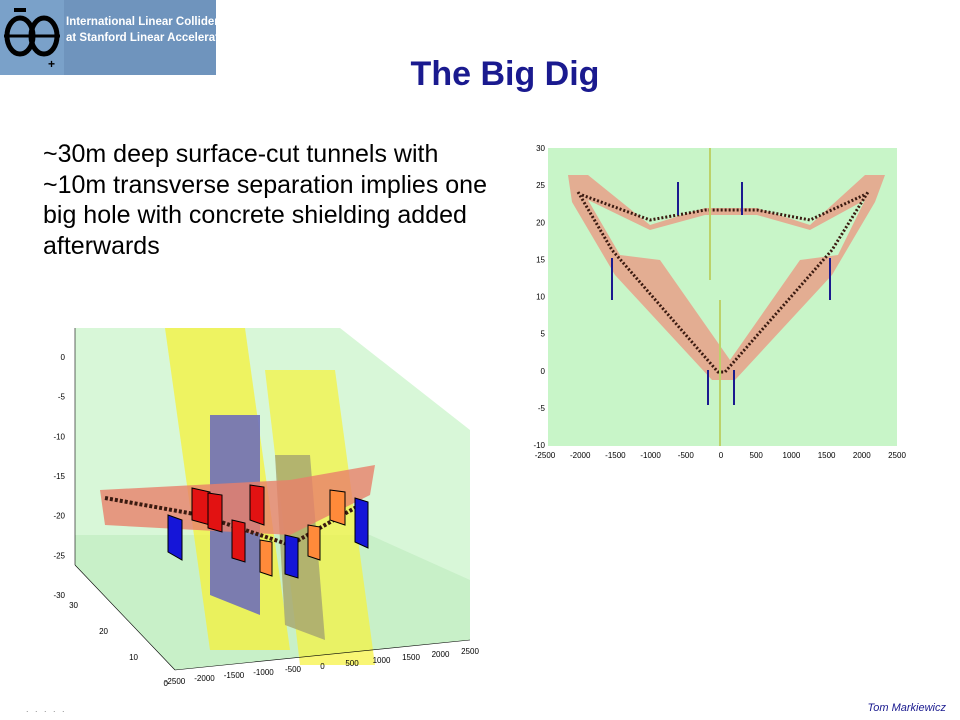  What do you see at coordinates (142, 22) in the screenshot?
I see `logo-line-1: International Linear Collider` at bounding box center [142, 22].